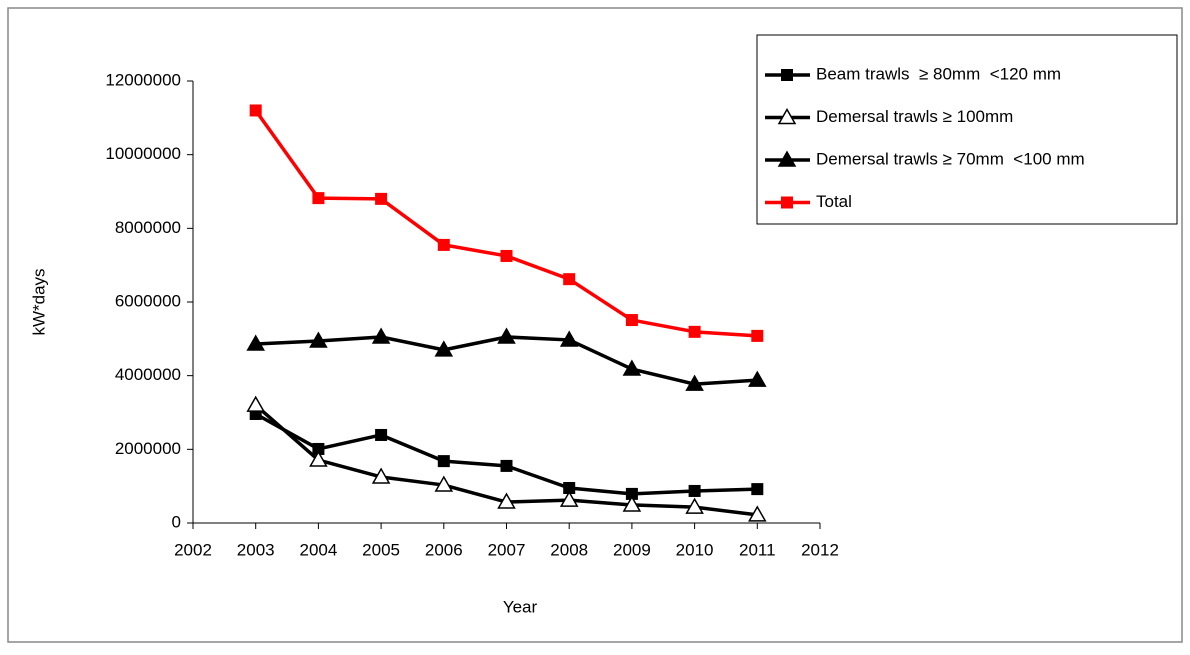 The height and width of the screenshot is (655, 1190). Describe the element at coordinates (444, 549) in the screenshot. I see `x-tick-label: 2006` at that location.